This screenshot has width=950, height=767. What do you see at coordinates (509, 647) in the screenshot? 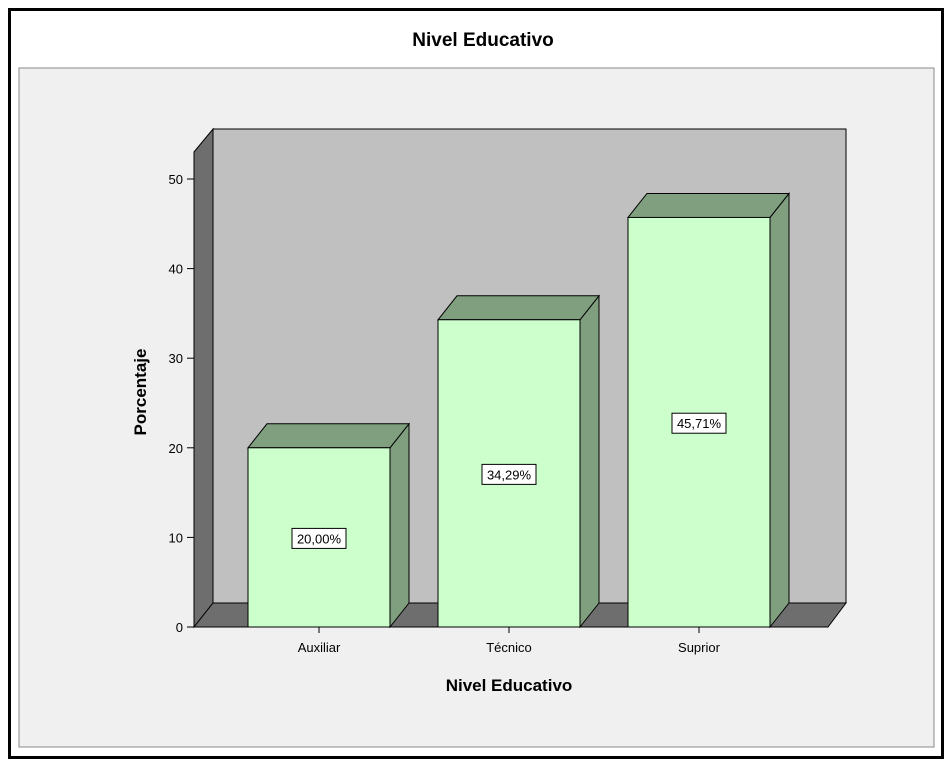
I see `x-tick-label: Técnico` at bounding box center [509, 647].